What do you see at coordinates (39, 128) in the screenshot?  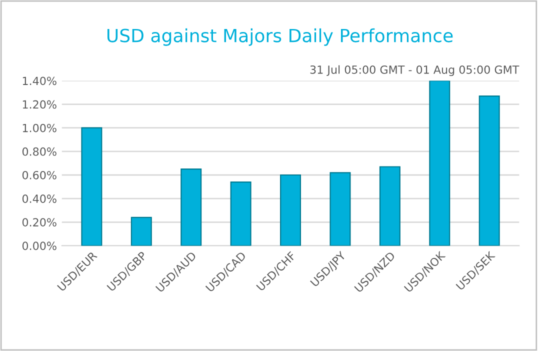 I see `y-tick-label: 1.00%` at bounding box center [39, 128].